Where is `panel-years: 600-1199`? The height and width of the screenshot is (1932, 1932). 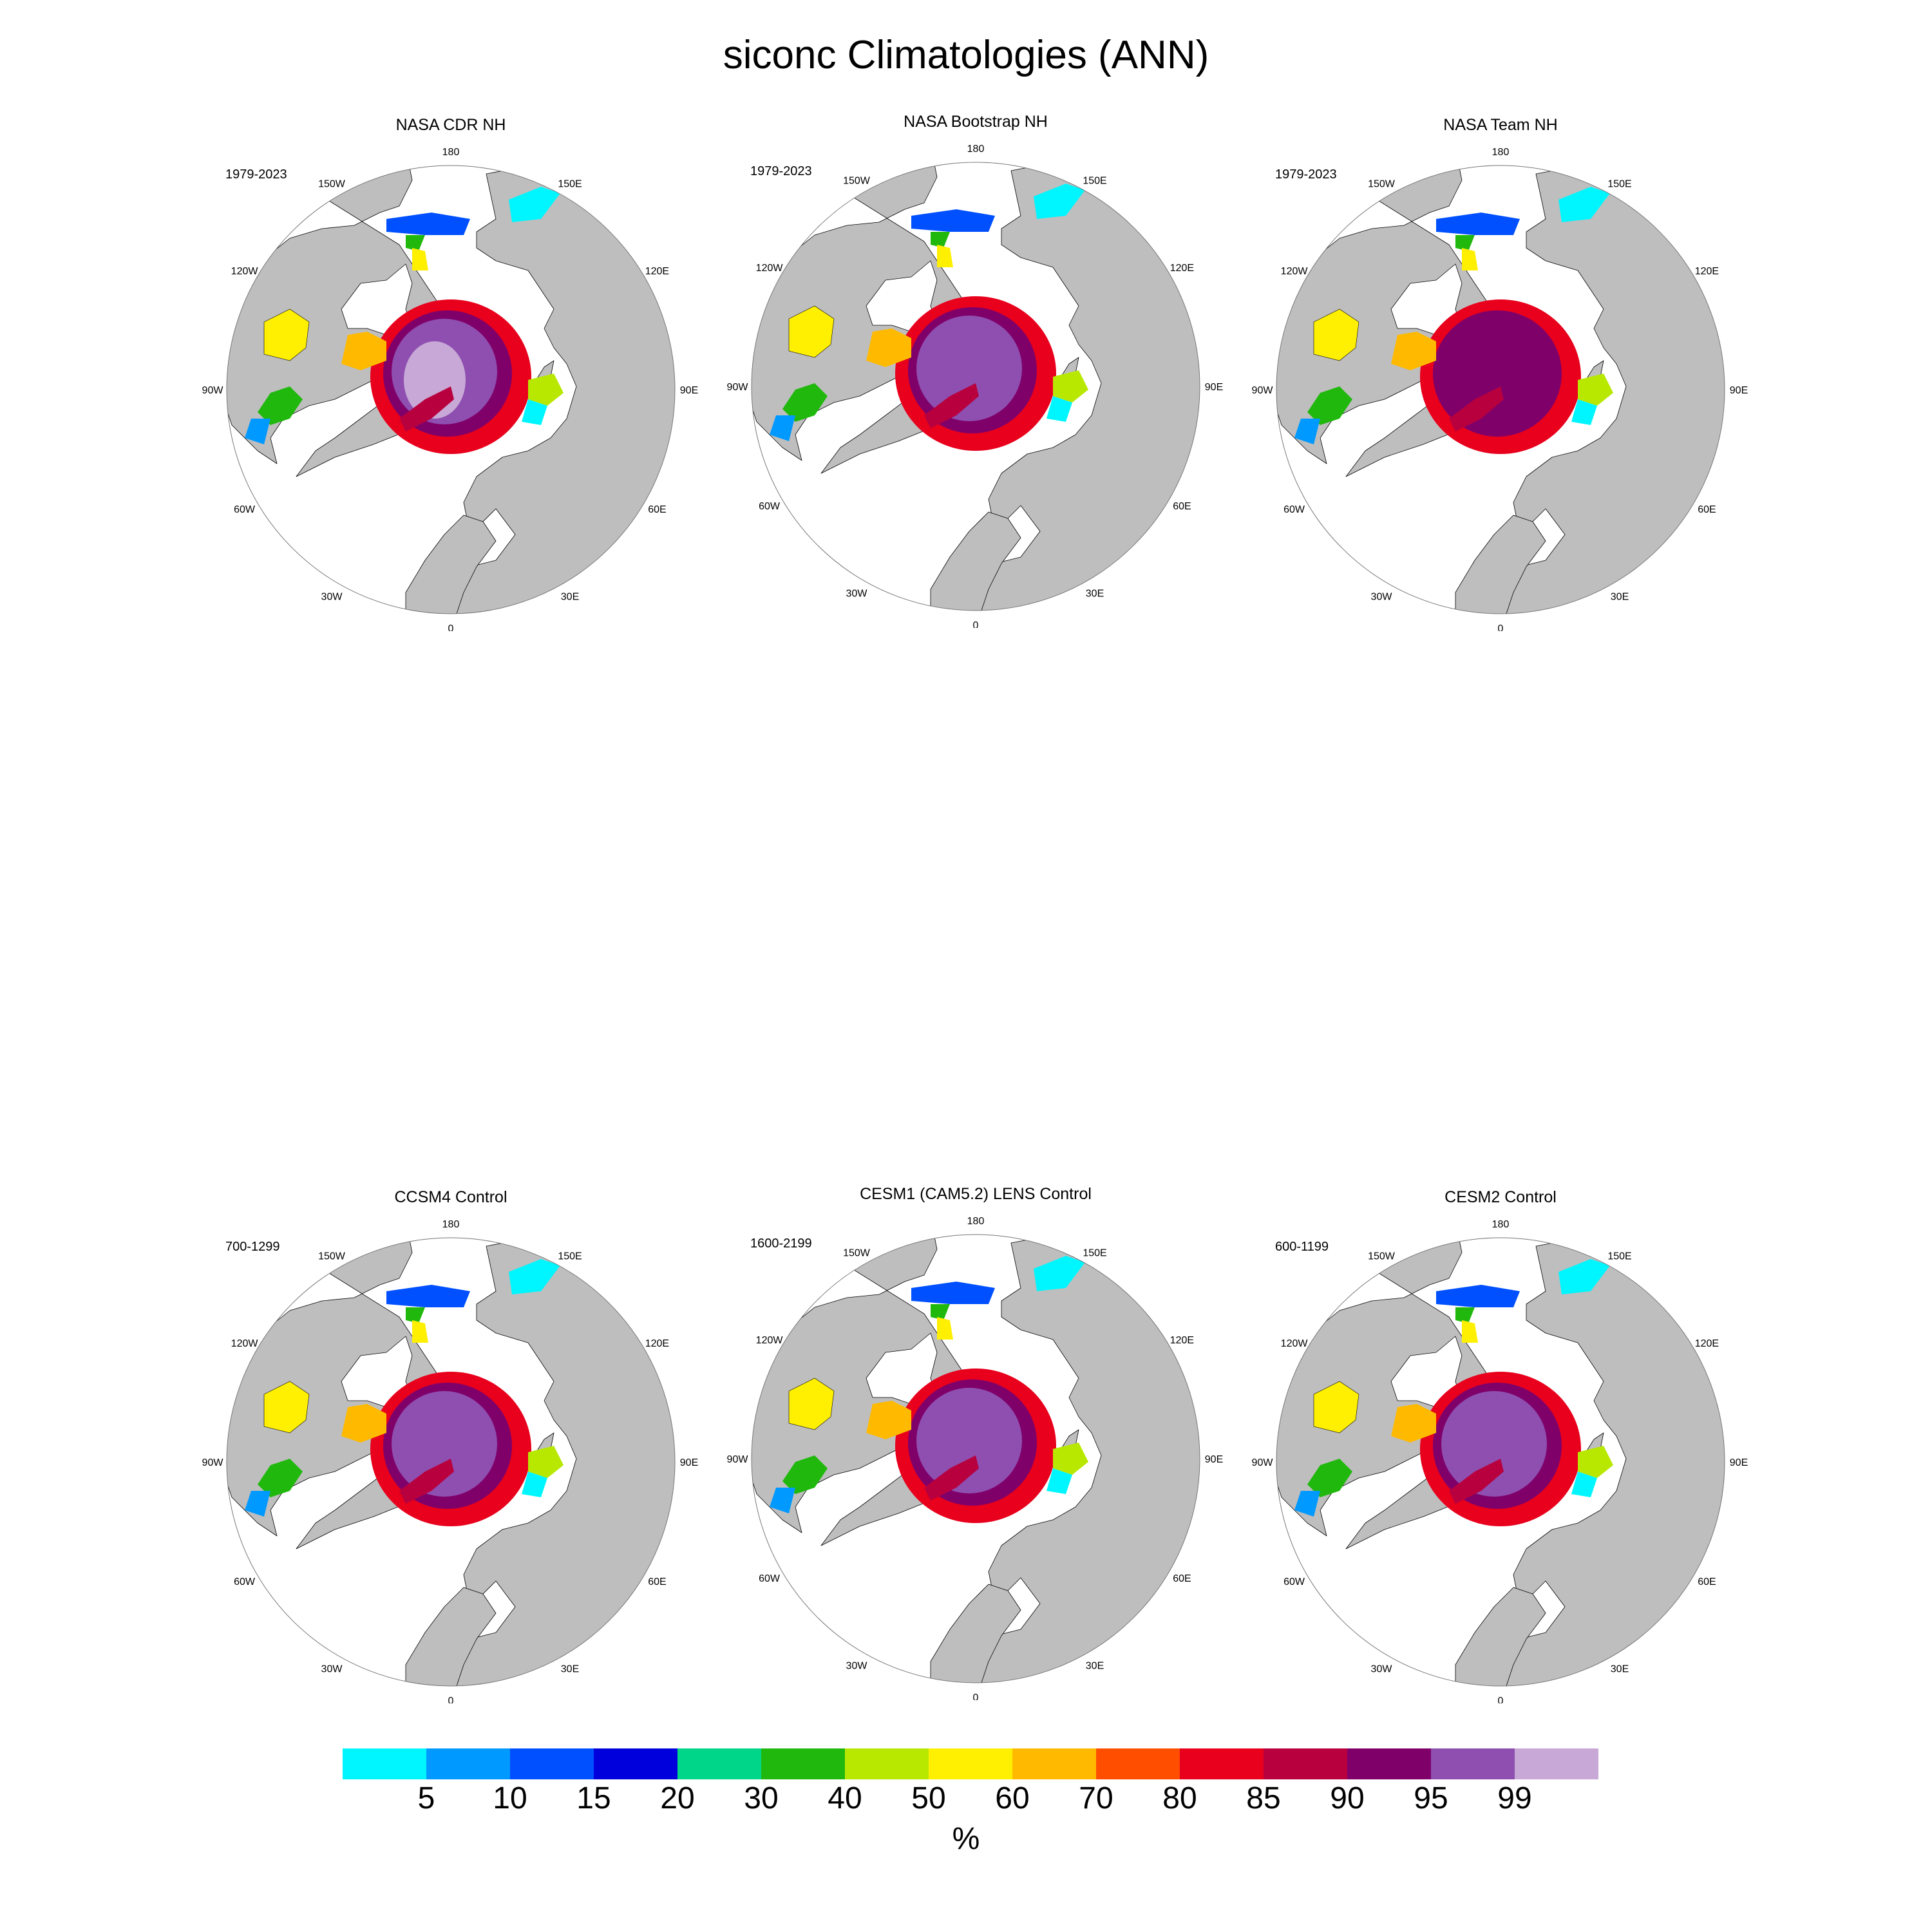 panel-years: 600-1199 is located at coordinates (1302, 1247).